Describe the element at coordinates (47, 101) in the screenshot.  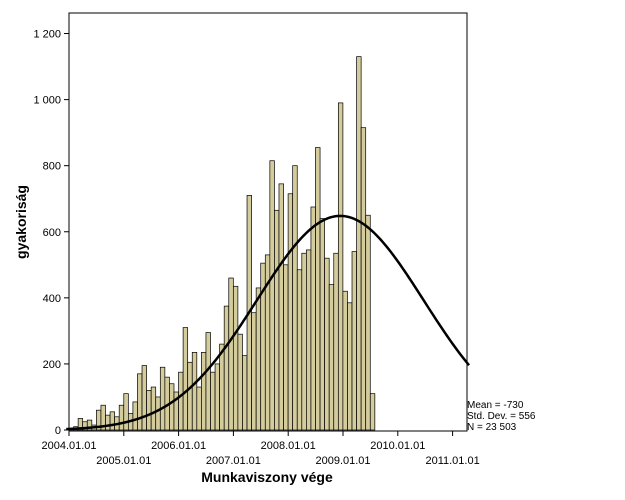
I see `y-tick-label: 1 000` at that location.